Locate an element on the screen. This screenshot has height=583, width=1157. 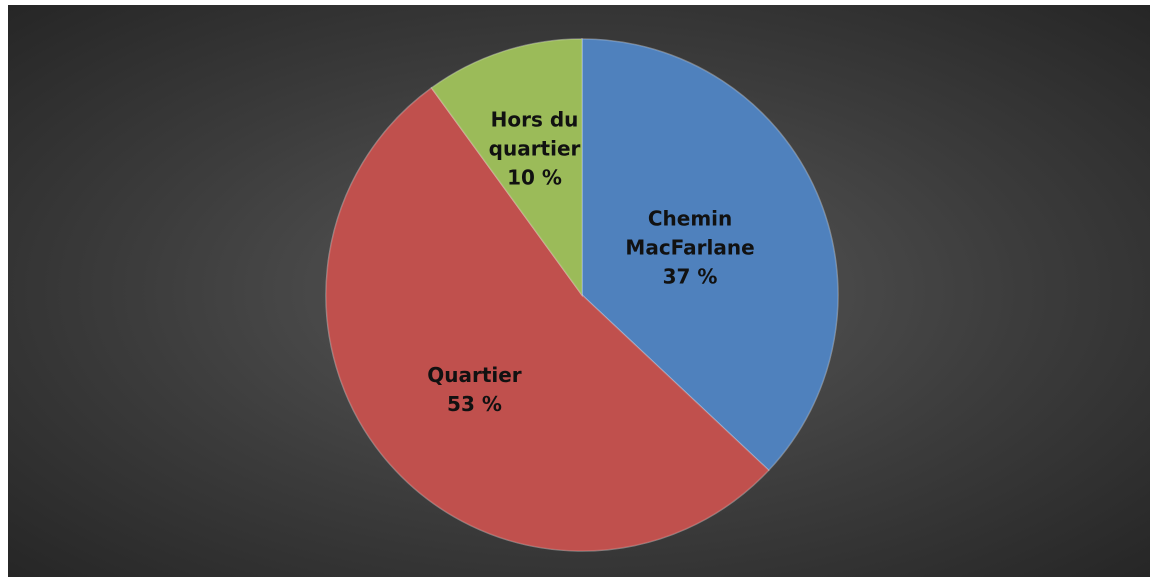
slice-shade is located at coordinates (506, 167).